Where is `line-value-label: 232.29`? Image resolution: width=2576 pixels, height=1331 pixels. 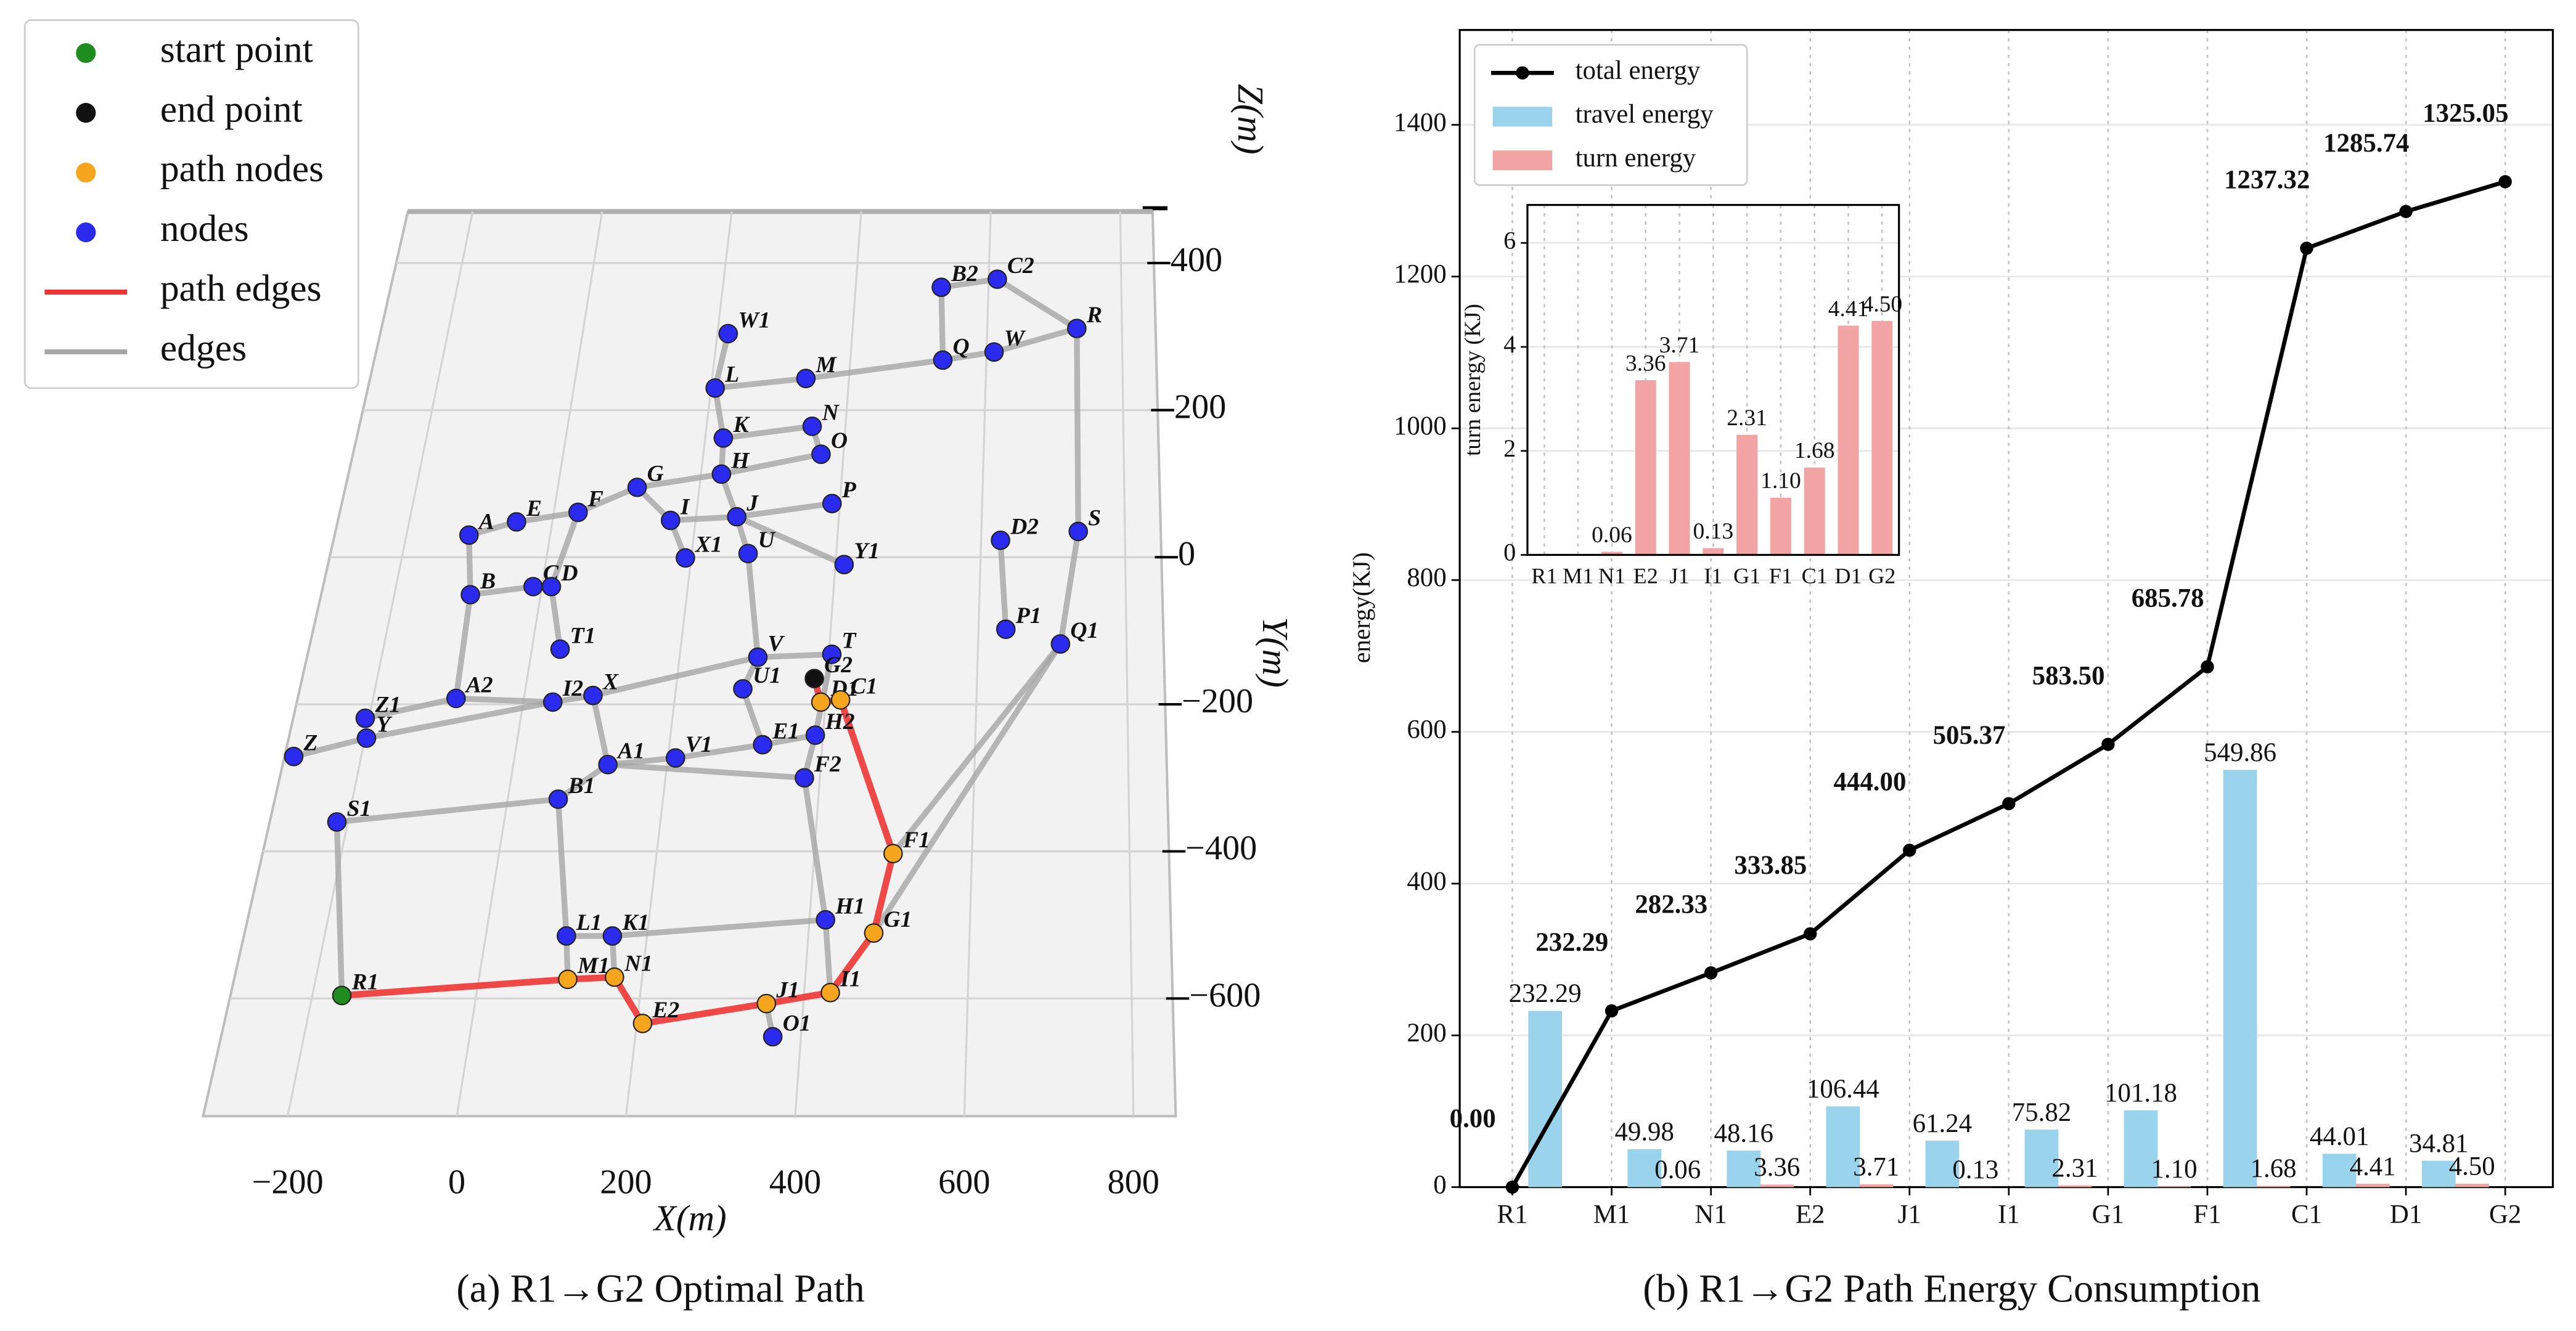 line-value-label: 232.29 is located at coordinates (1571, 942).